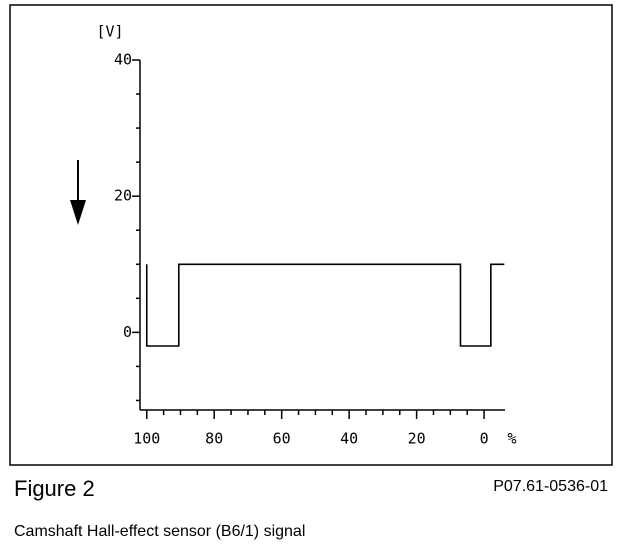 The image size is (640, 554). What do you see at coordinates (325, 305) in the screenshot?
I see `signal-line` at bounding box center [325, 305].